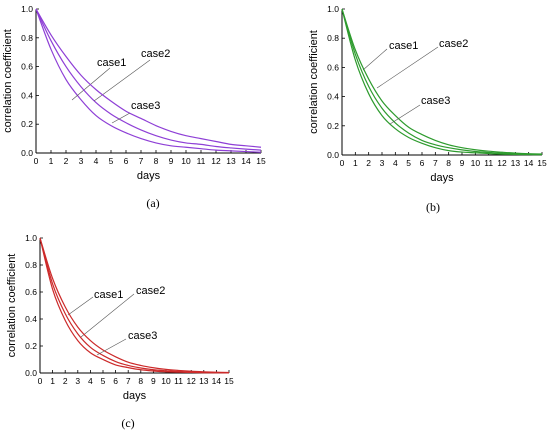 The height and width of the screenshot is (434, 550). I want to click on y-tick-label: 0.6, so click(27, 67).